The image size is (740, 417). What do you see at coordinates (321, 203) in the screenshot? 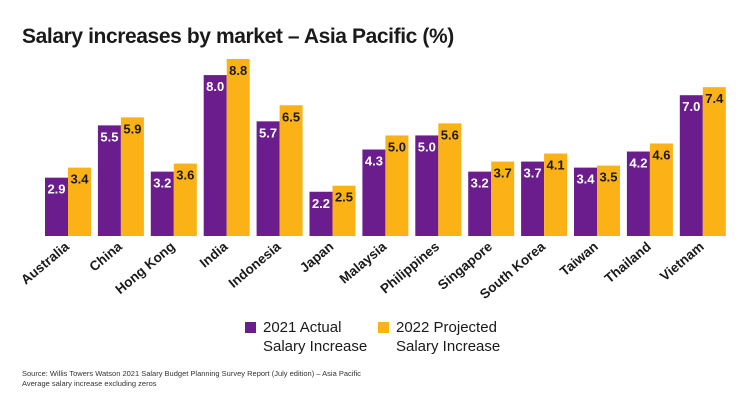
I see `bar-value-label: 2.2` at bounding box center [321, 203].